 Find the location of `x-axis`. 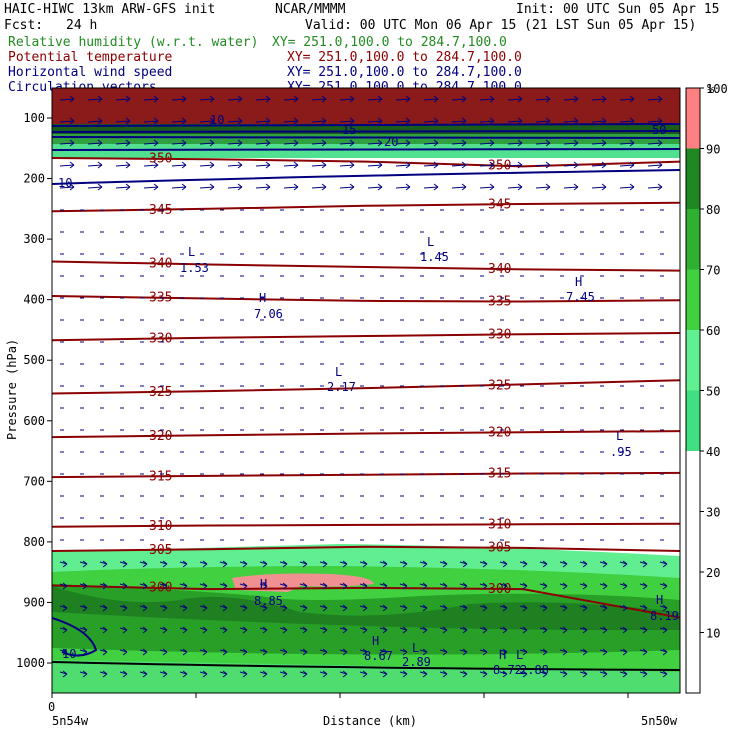

x-axis is located at coordinates (340, 695).